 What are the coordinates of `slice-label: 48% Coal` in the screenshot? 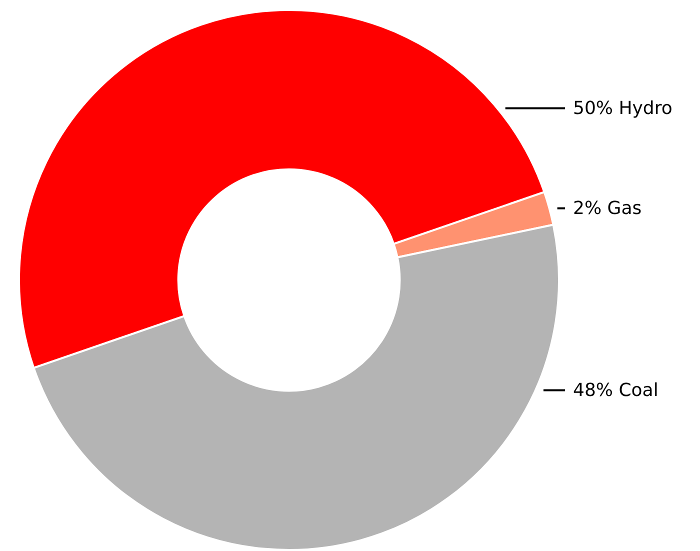 It's located at (615, 390).